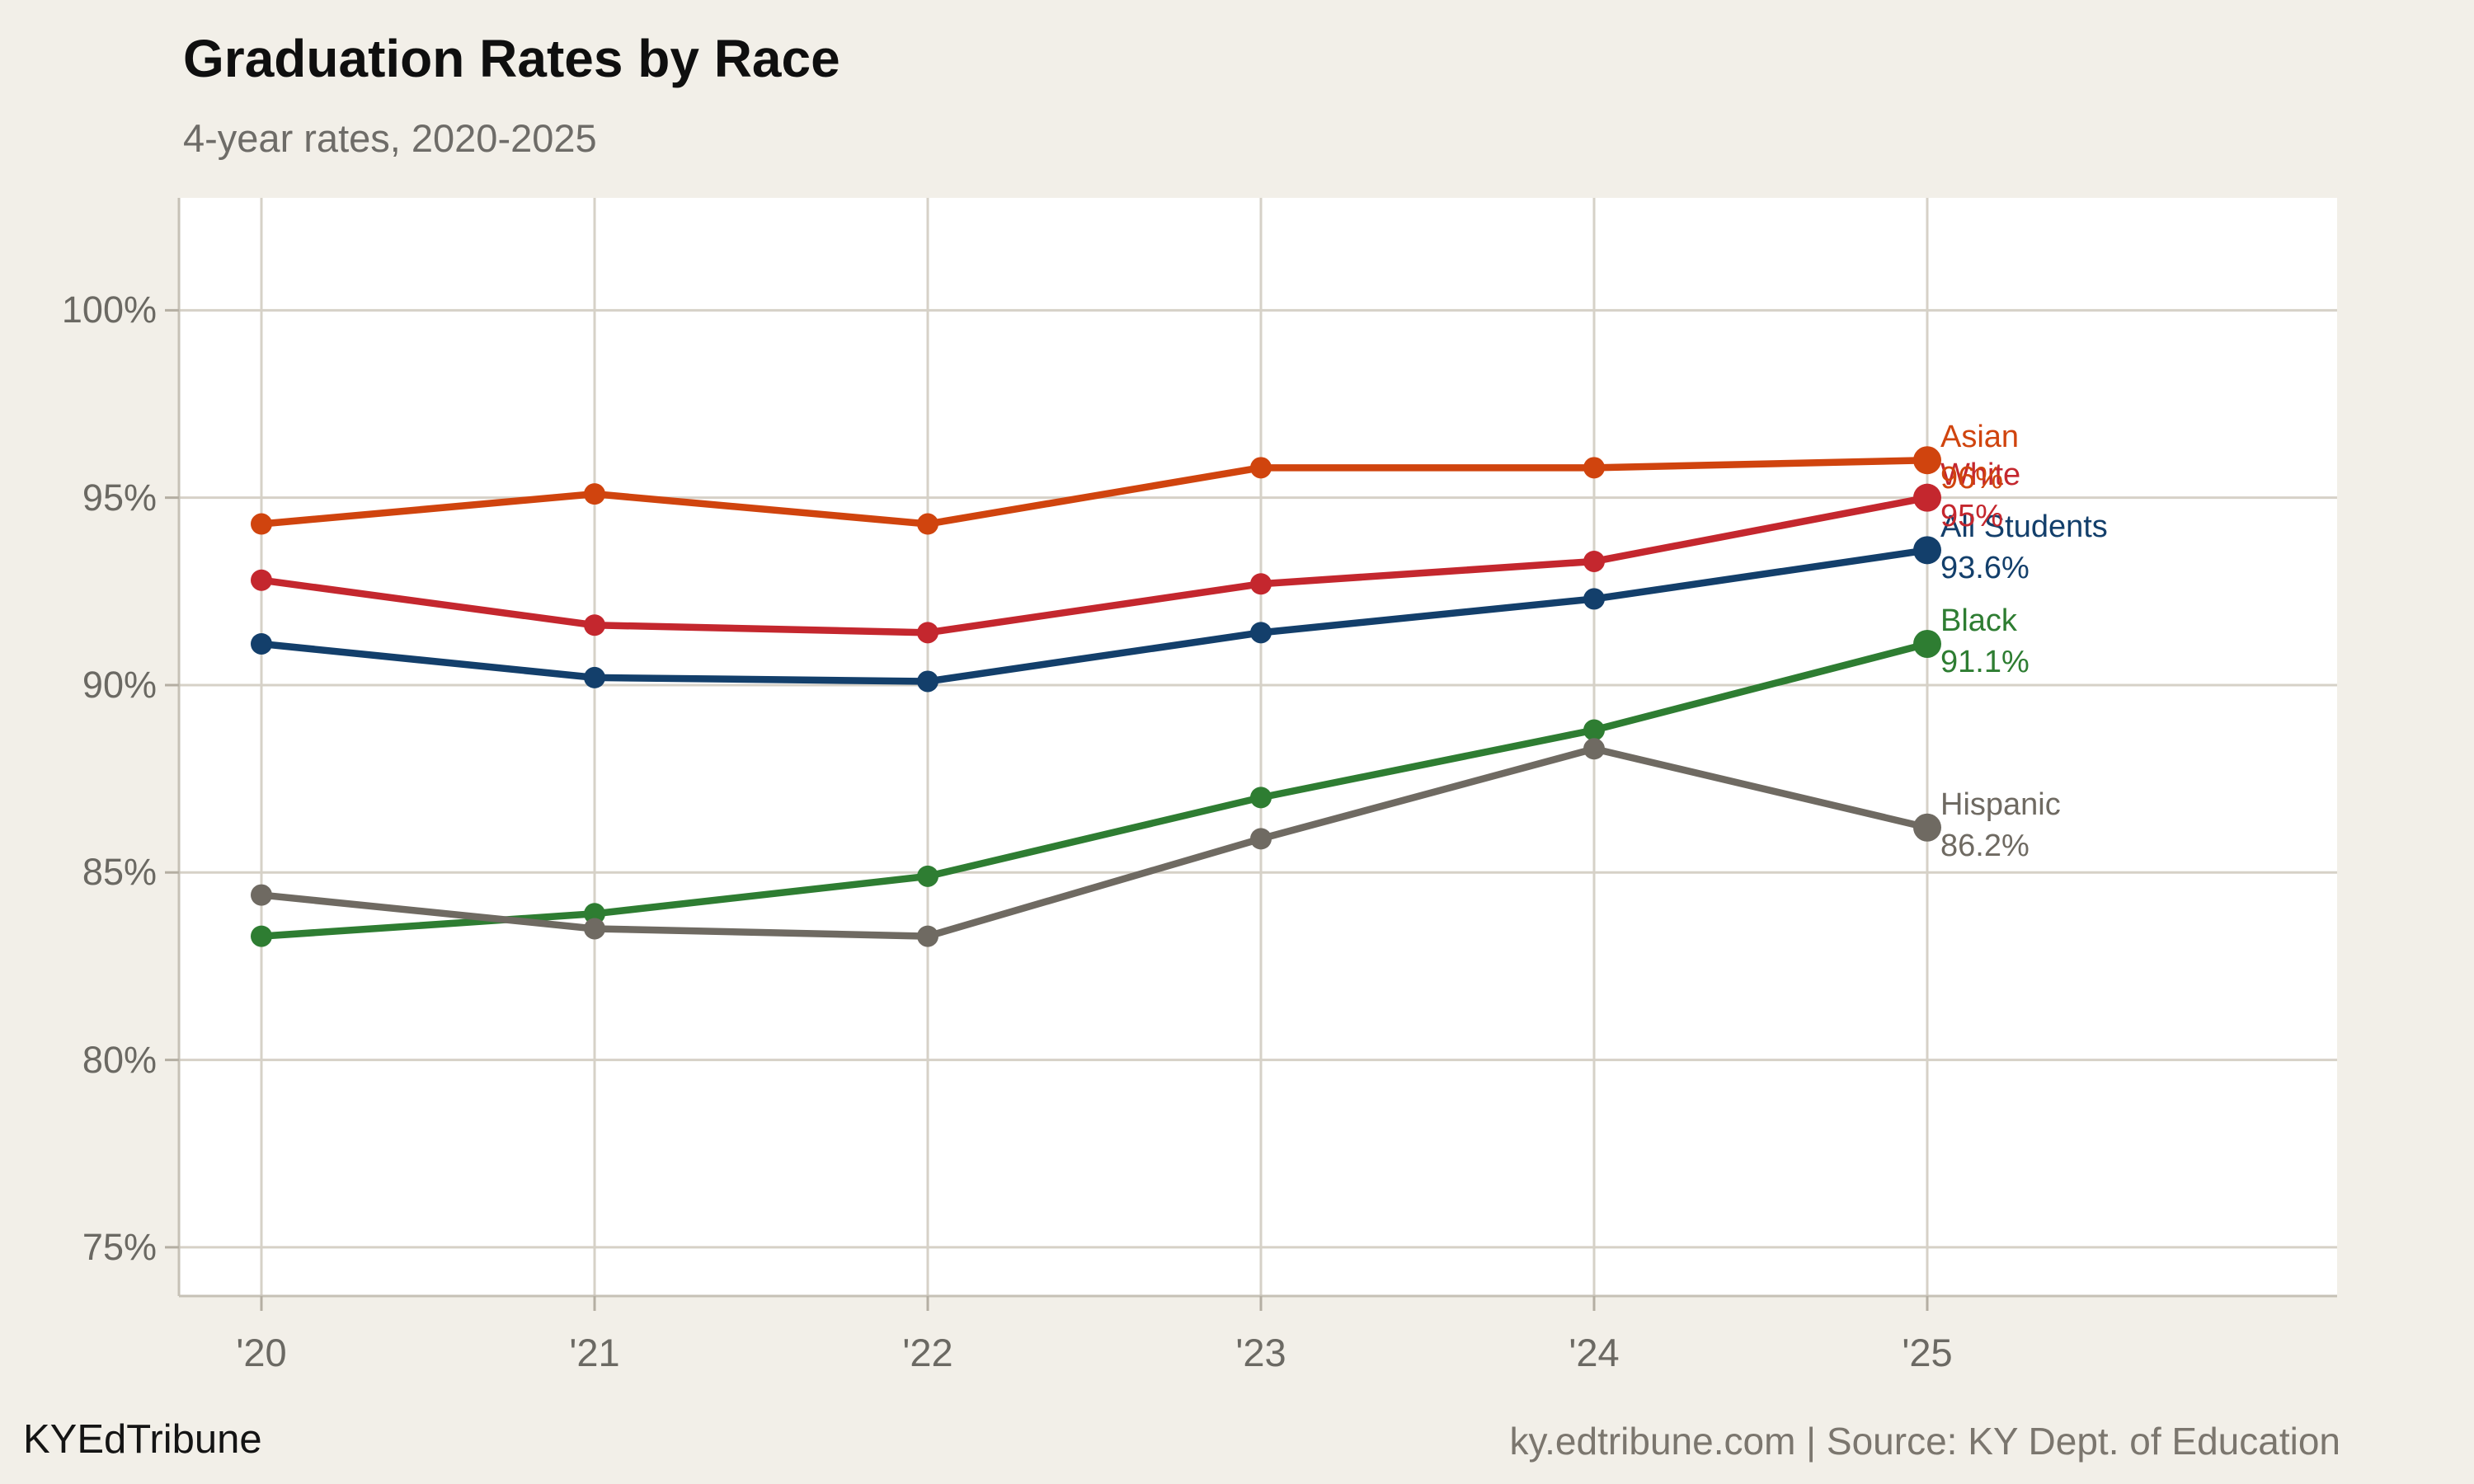  Describe the element at coordinates (1972, 515) in the screenshot. I see `series-value-label: 95%` at that location.